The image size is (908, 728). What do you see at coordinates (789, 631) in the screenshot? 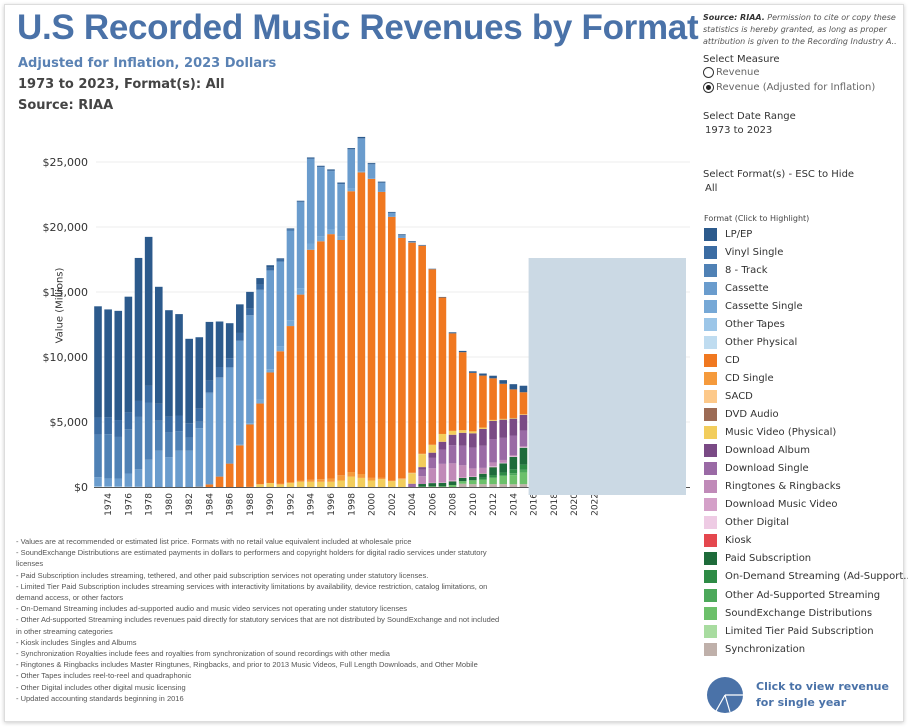
I see `legend-item: Limited Tier Paid Subscription` at bounding box center [789, 631].